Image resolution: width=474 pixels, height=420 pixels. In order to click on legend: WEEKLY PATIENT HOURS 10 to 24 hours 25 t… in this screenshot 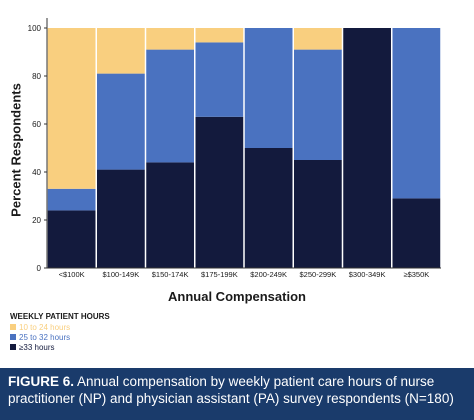, I will do `click(60, 332)`.